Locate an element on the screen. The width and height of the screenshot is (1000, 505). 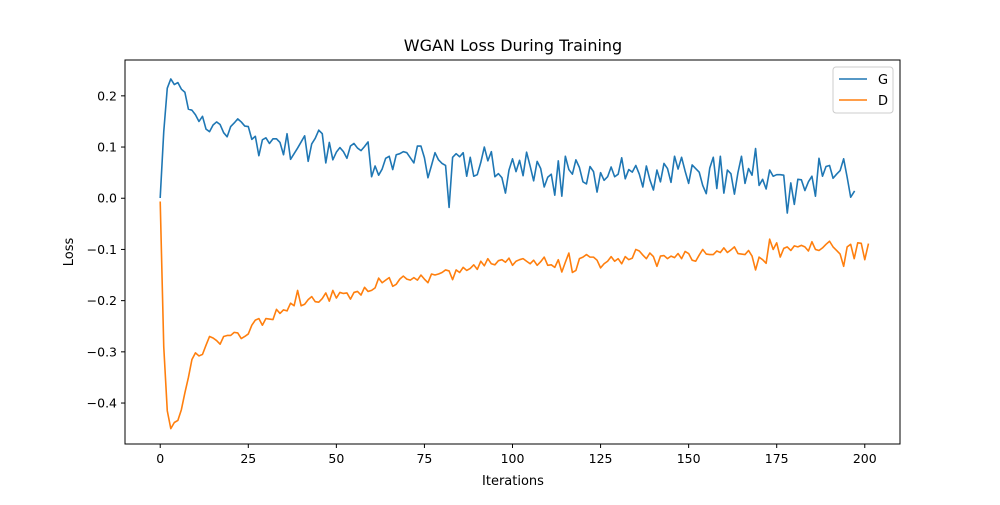
x-tick-label: 200 is located at coordinates (865, 458).